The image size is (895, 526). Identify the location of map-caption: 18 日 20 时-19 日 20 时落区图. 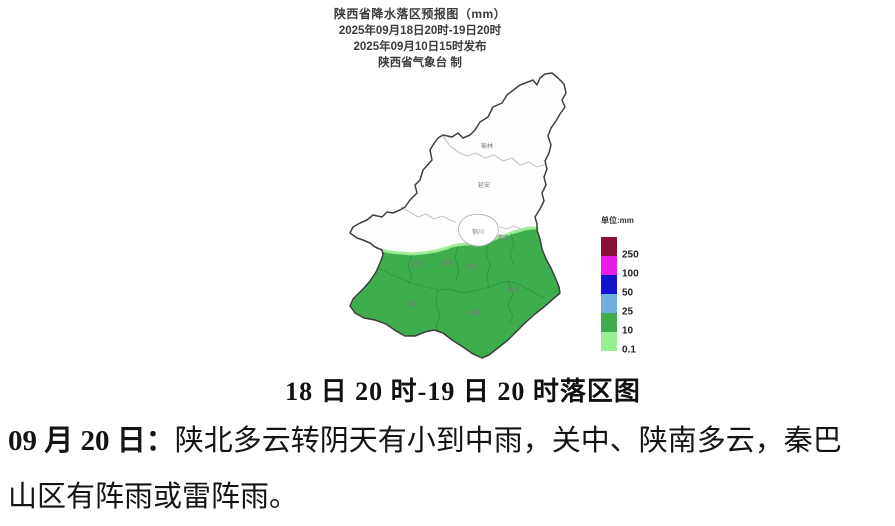
(463, 391).